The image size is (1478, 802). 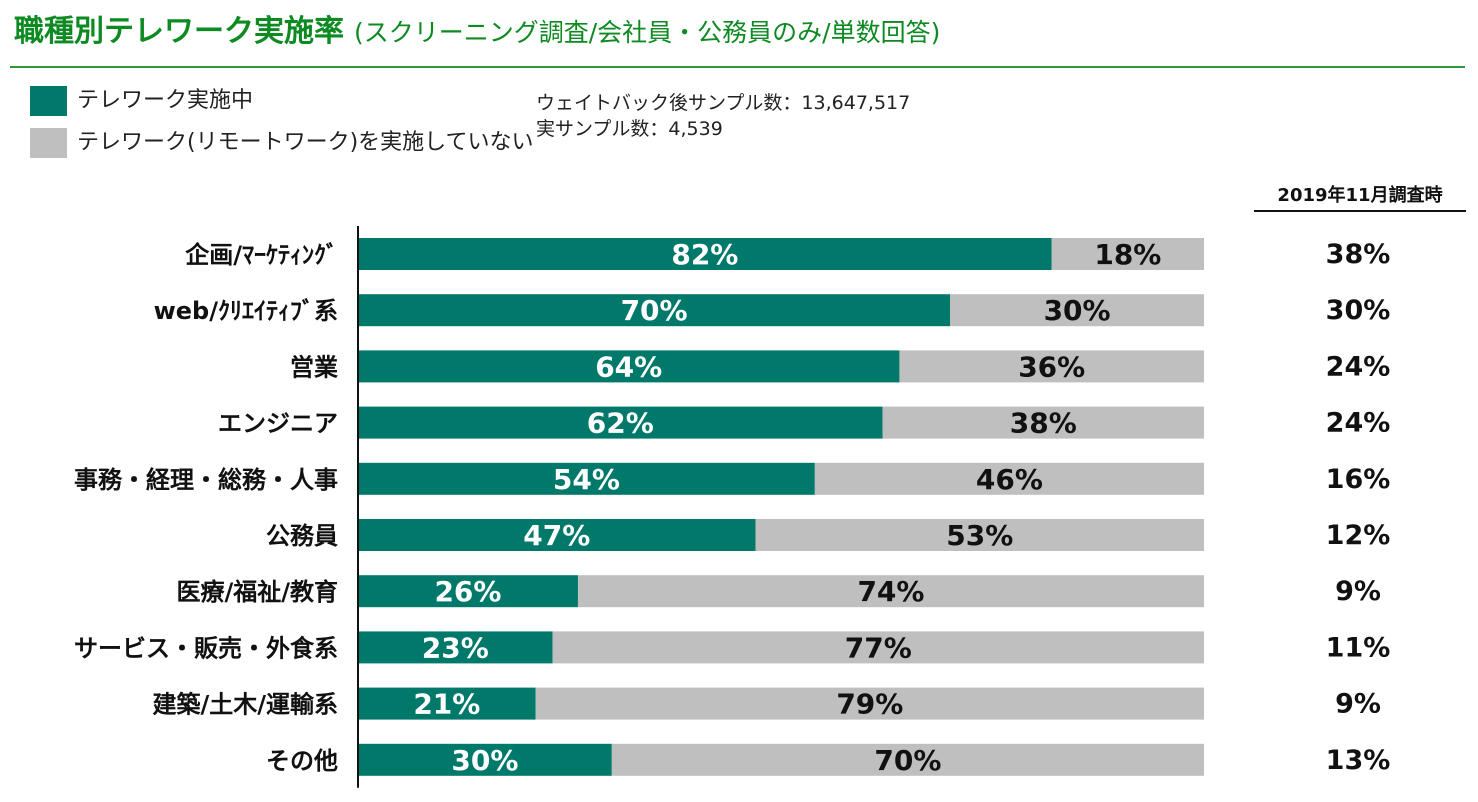 I want to click on comparison-value: 38%, so click(x=1358, y=254).